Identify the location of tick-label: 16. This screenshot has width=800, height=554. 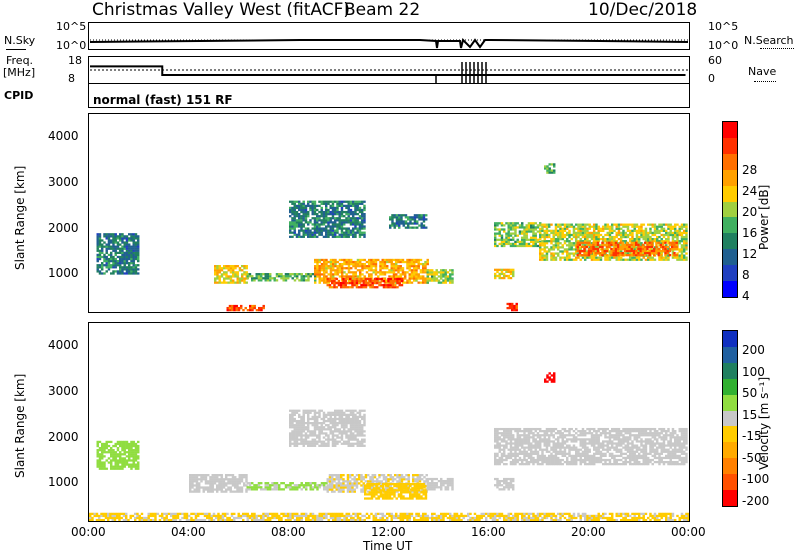
(750, 233).